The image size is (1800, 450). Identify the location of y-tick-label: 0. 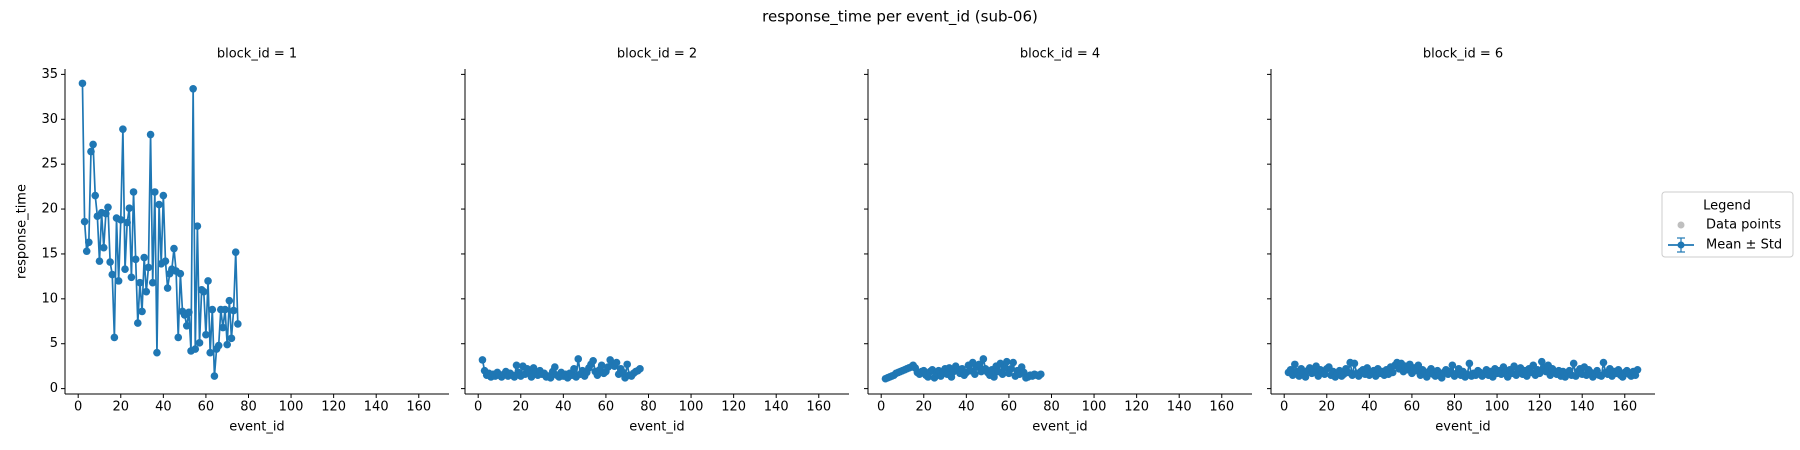
(54, 388).